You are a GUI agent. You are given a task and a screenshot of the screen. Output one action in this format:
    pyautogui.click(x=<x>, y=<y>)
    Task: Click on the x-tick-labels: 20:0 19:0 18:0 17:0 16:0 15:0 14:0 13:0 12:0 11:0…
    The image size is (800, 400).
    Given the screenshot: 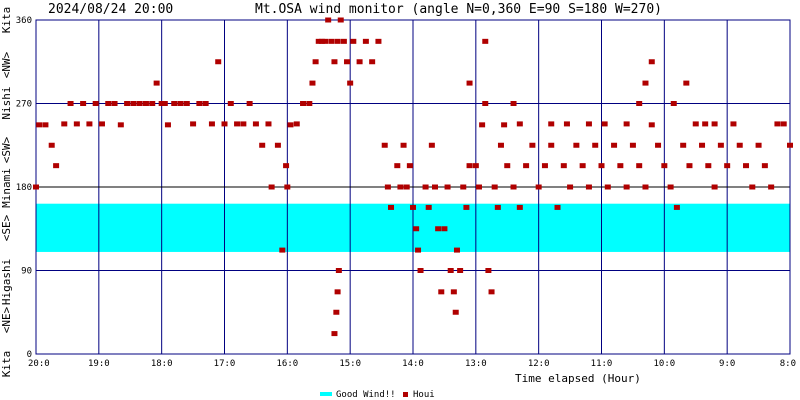 What is the action you would take?
    pyautogui.click(x=412, y=364)
    